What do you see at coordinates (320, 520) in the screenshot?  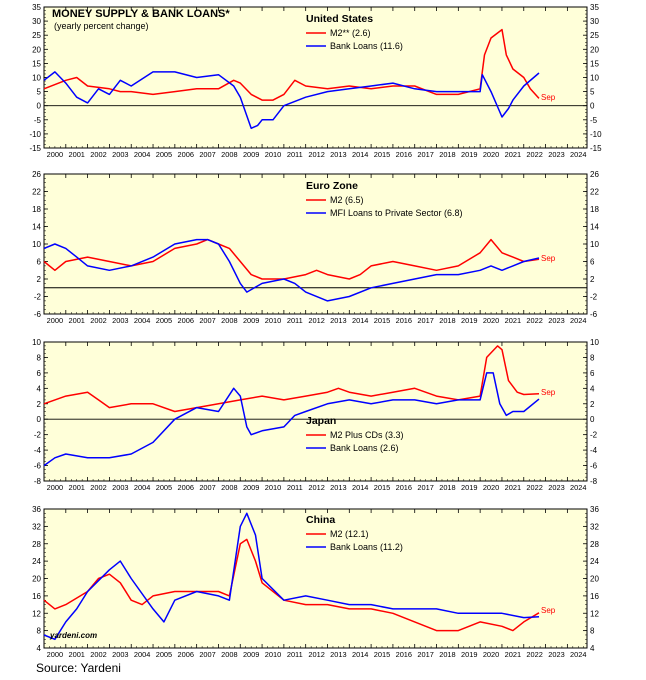 I see `panel-title: China` at bounding box center [320, 520].